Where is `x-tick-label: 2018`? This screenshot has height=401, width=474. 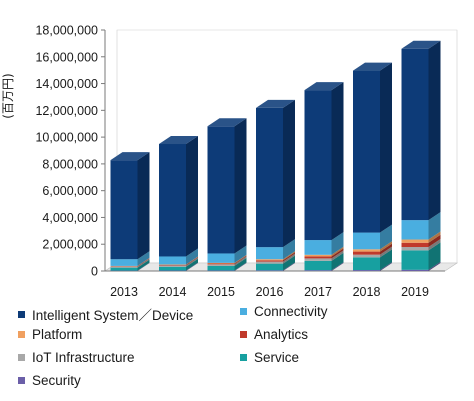
x-tick-label: 2018 is located at coordinates (367, 292).